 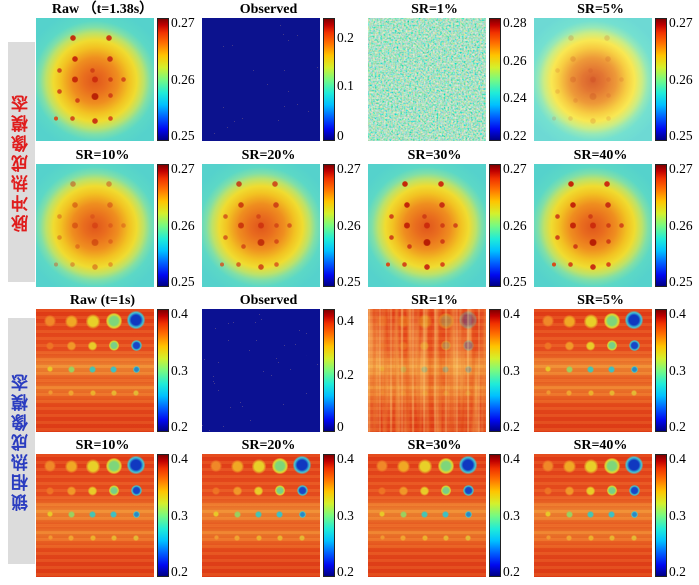 I want to click on colorbar-tick-label: 0.3, so click(x=179, y=515).